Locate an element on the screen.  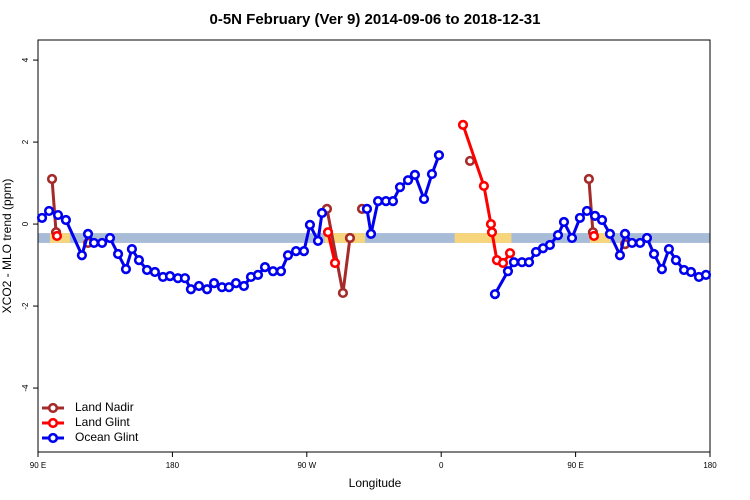
legend-entry: Ocean Glint is located at coordinates (90, 437).